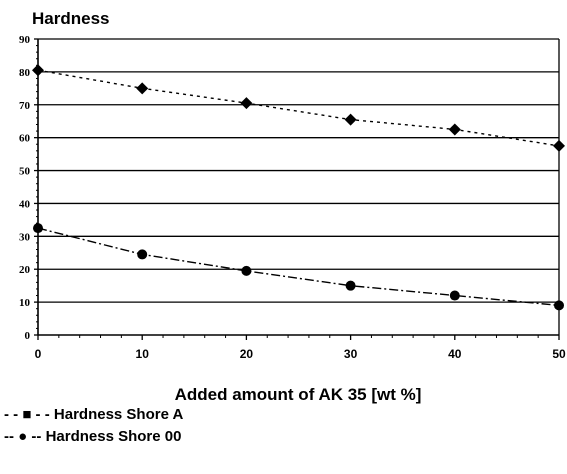 The width and height of the screenshot is (567, 474). What do you see at coordinates (25, 270) in the screenshot?
I see `y-tick-label: 20` at bounding box center [25, 270].